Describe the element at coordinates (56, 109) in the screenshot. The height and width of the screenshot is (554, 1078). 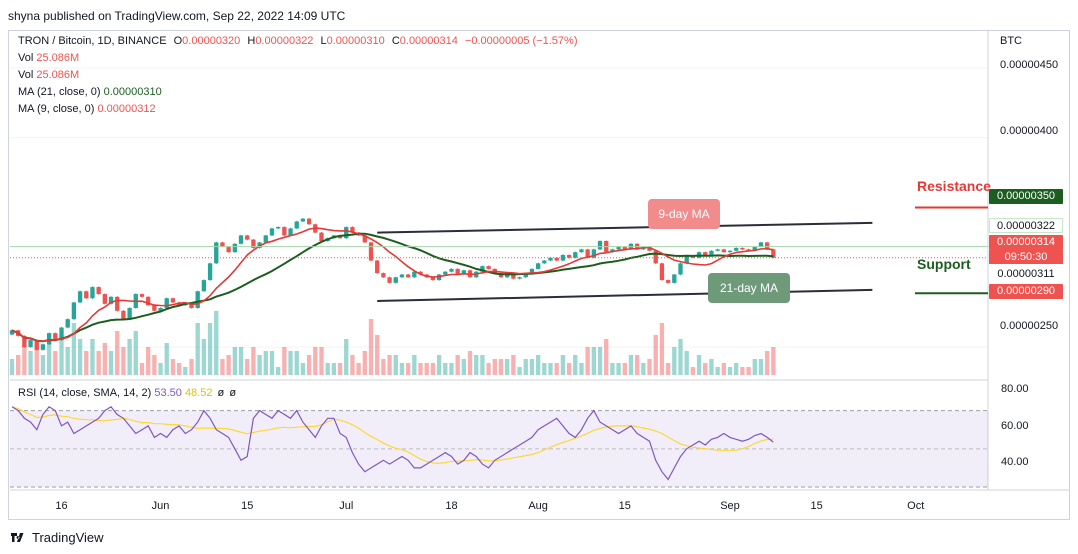
I see `ma9-label: MA (9, close, 0)` at that location.